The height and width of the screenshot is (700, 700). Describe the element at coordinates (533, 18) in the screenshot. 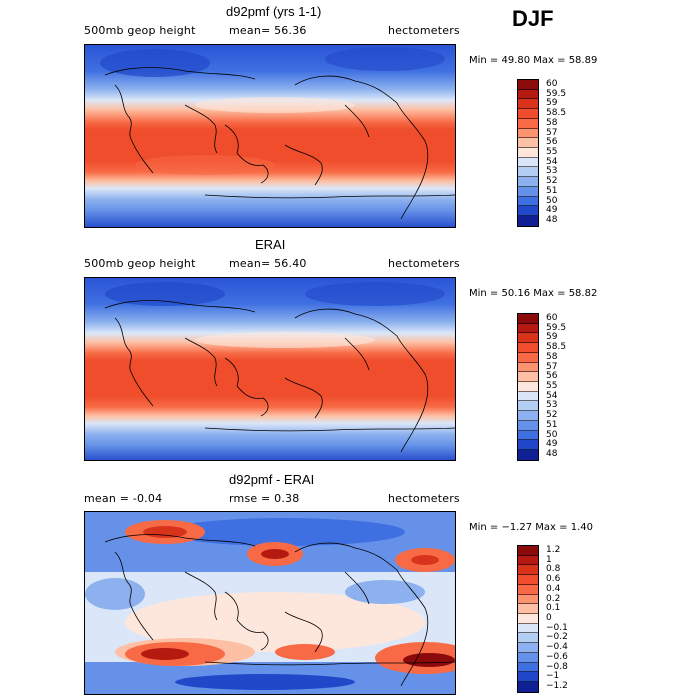

I see `season-label: DJF` at that location.